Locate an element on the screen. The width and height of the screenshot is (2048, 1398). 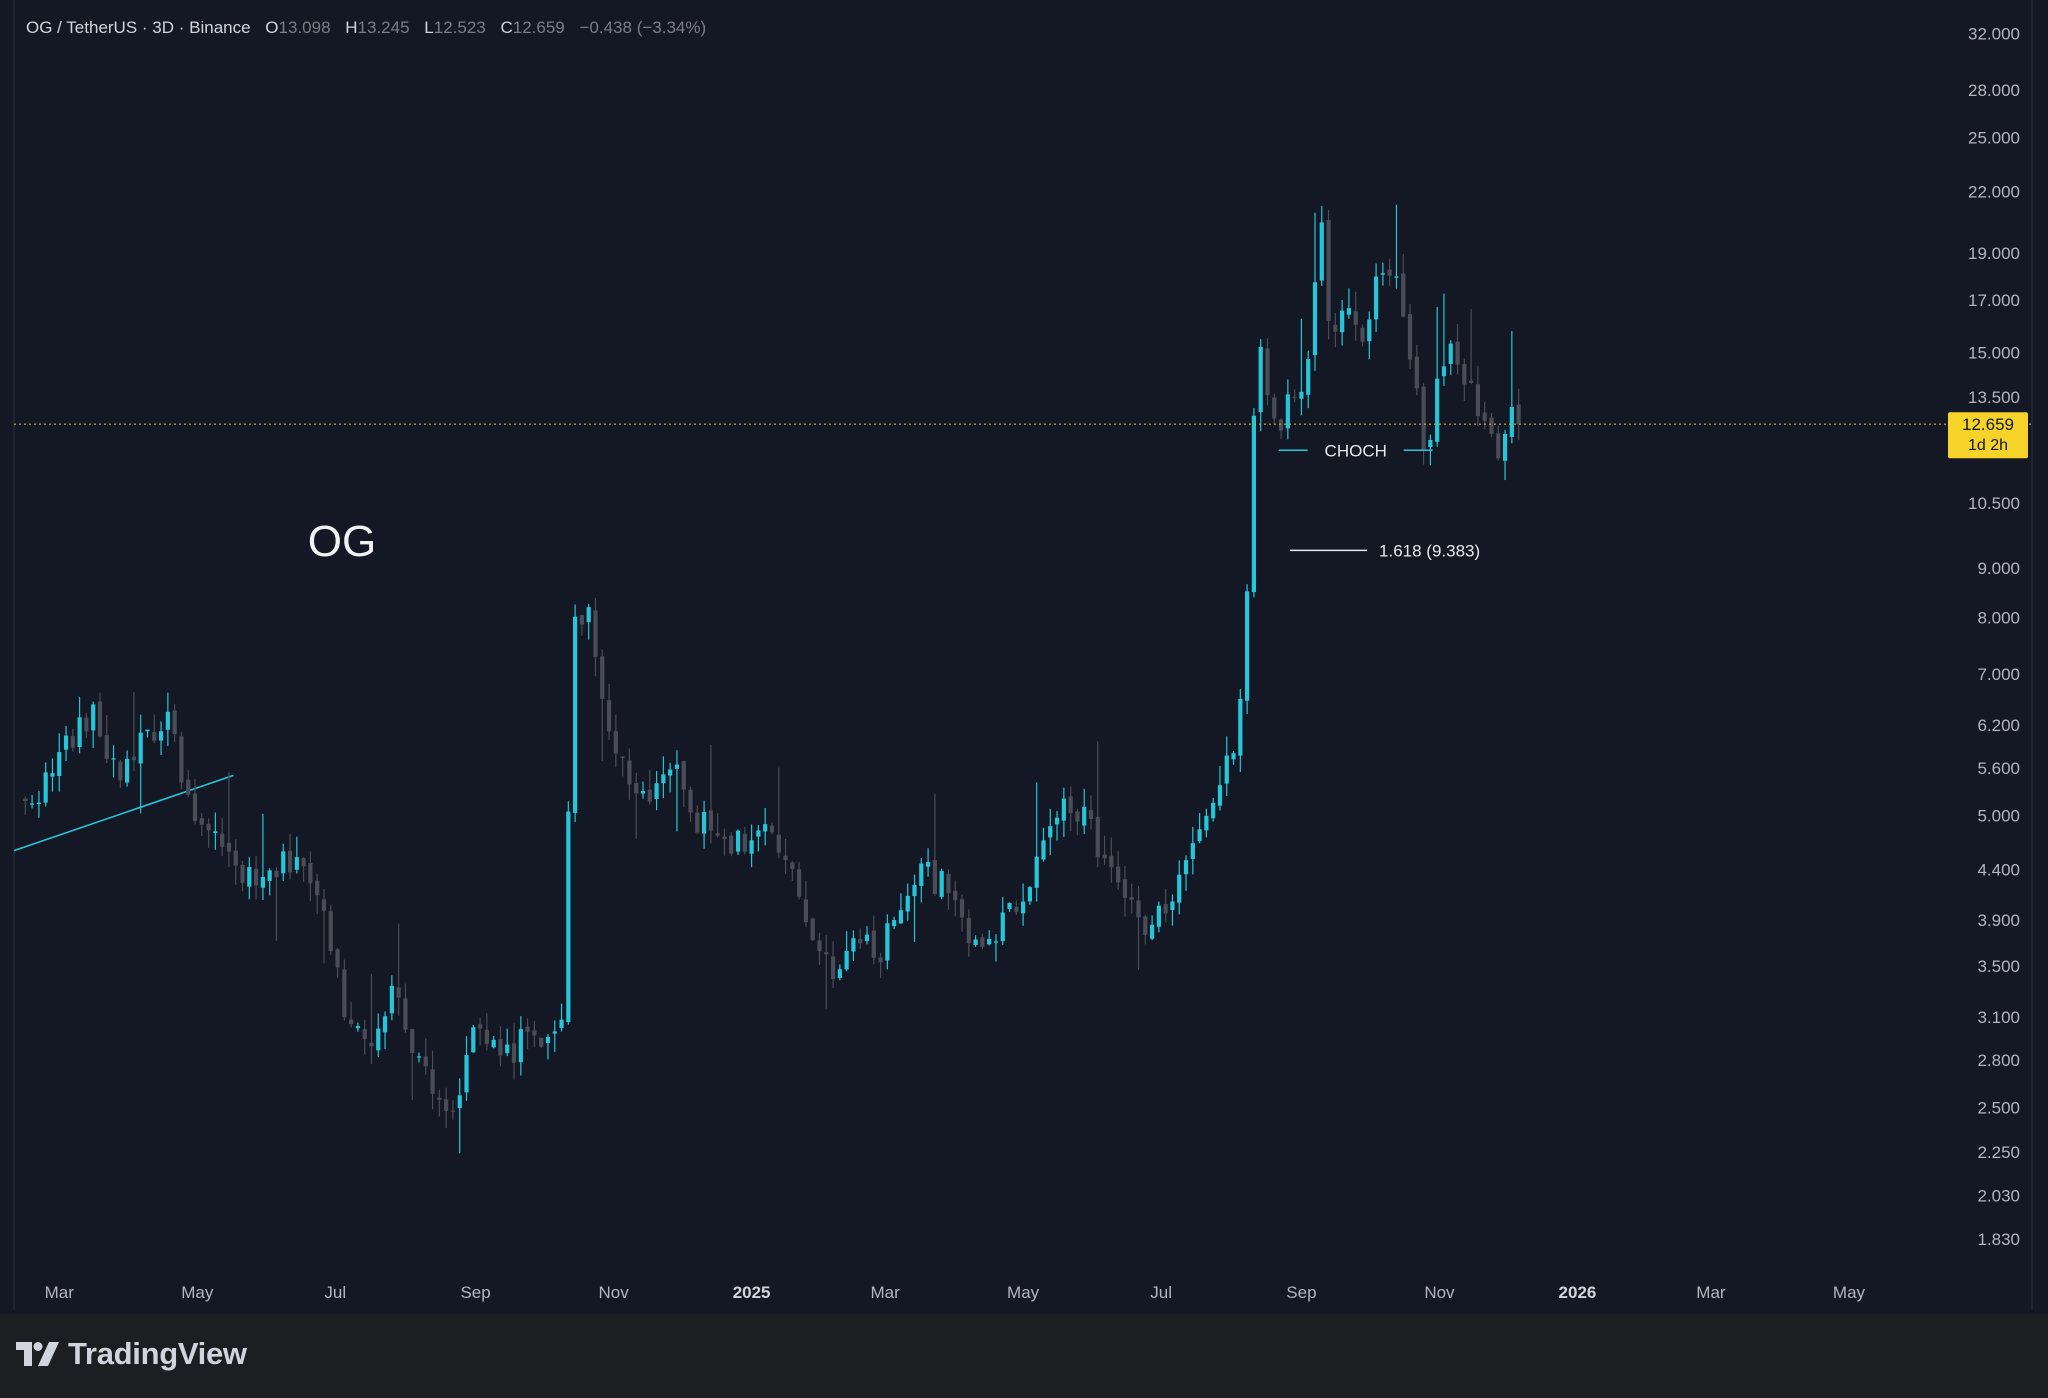
low-key: L is located at coordinates (429, 27).